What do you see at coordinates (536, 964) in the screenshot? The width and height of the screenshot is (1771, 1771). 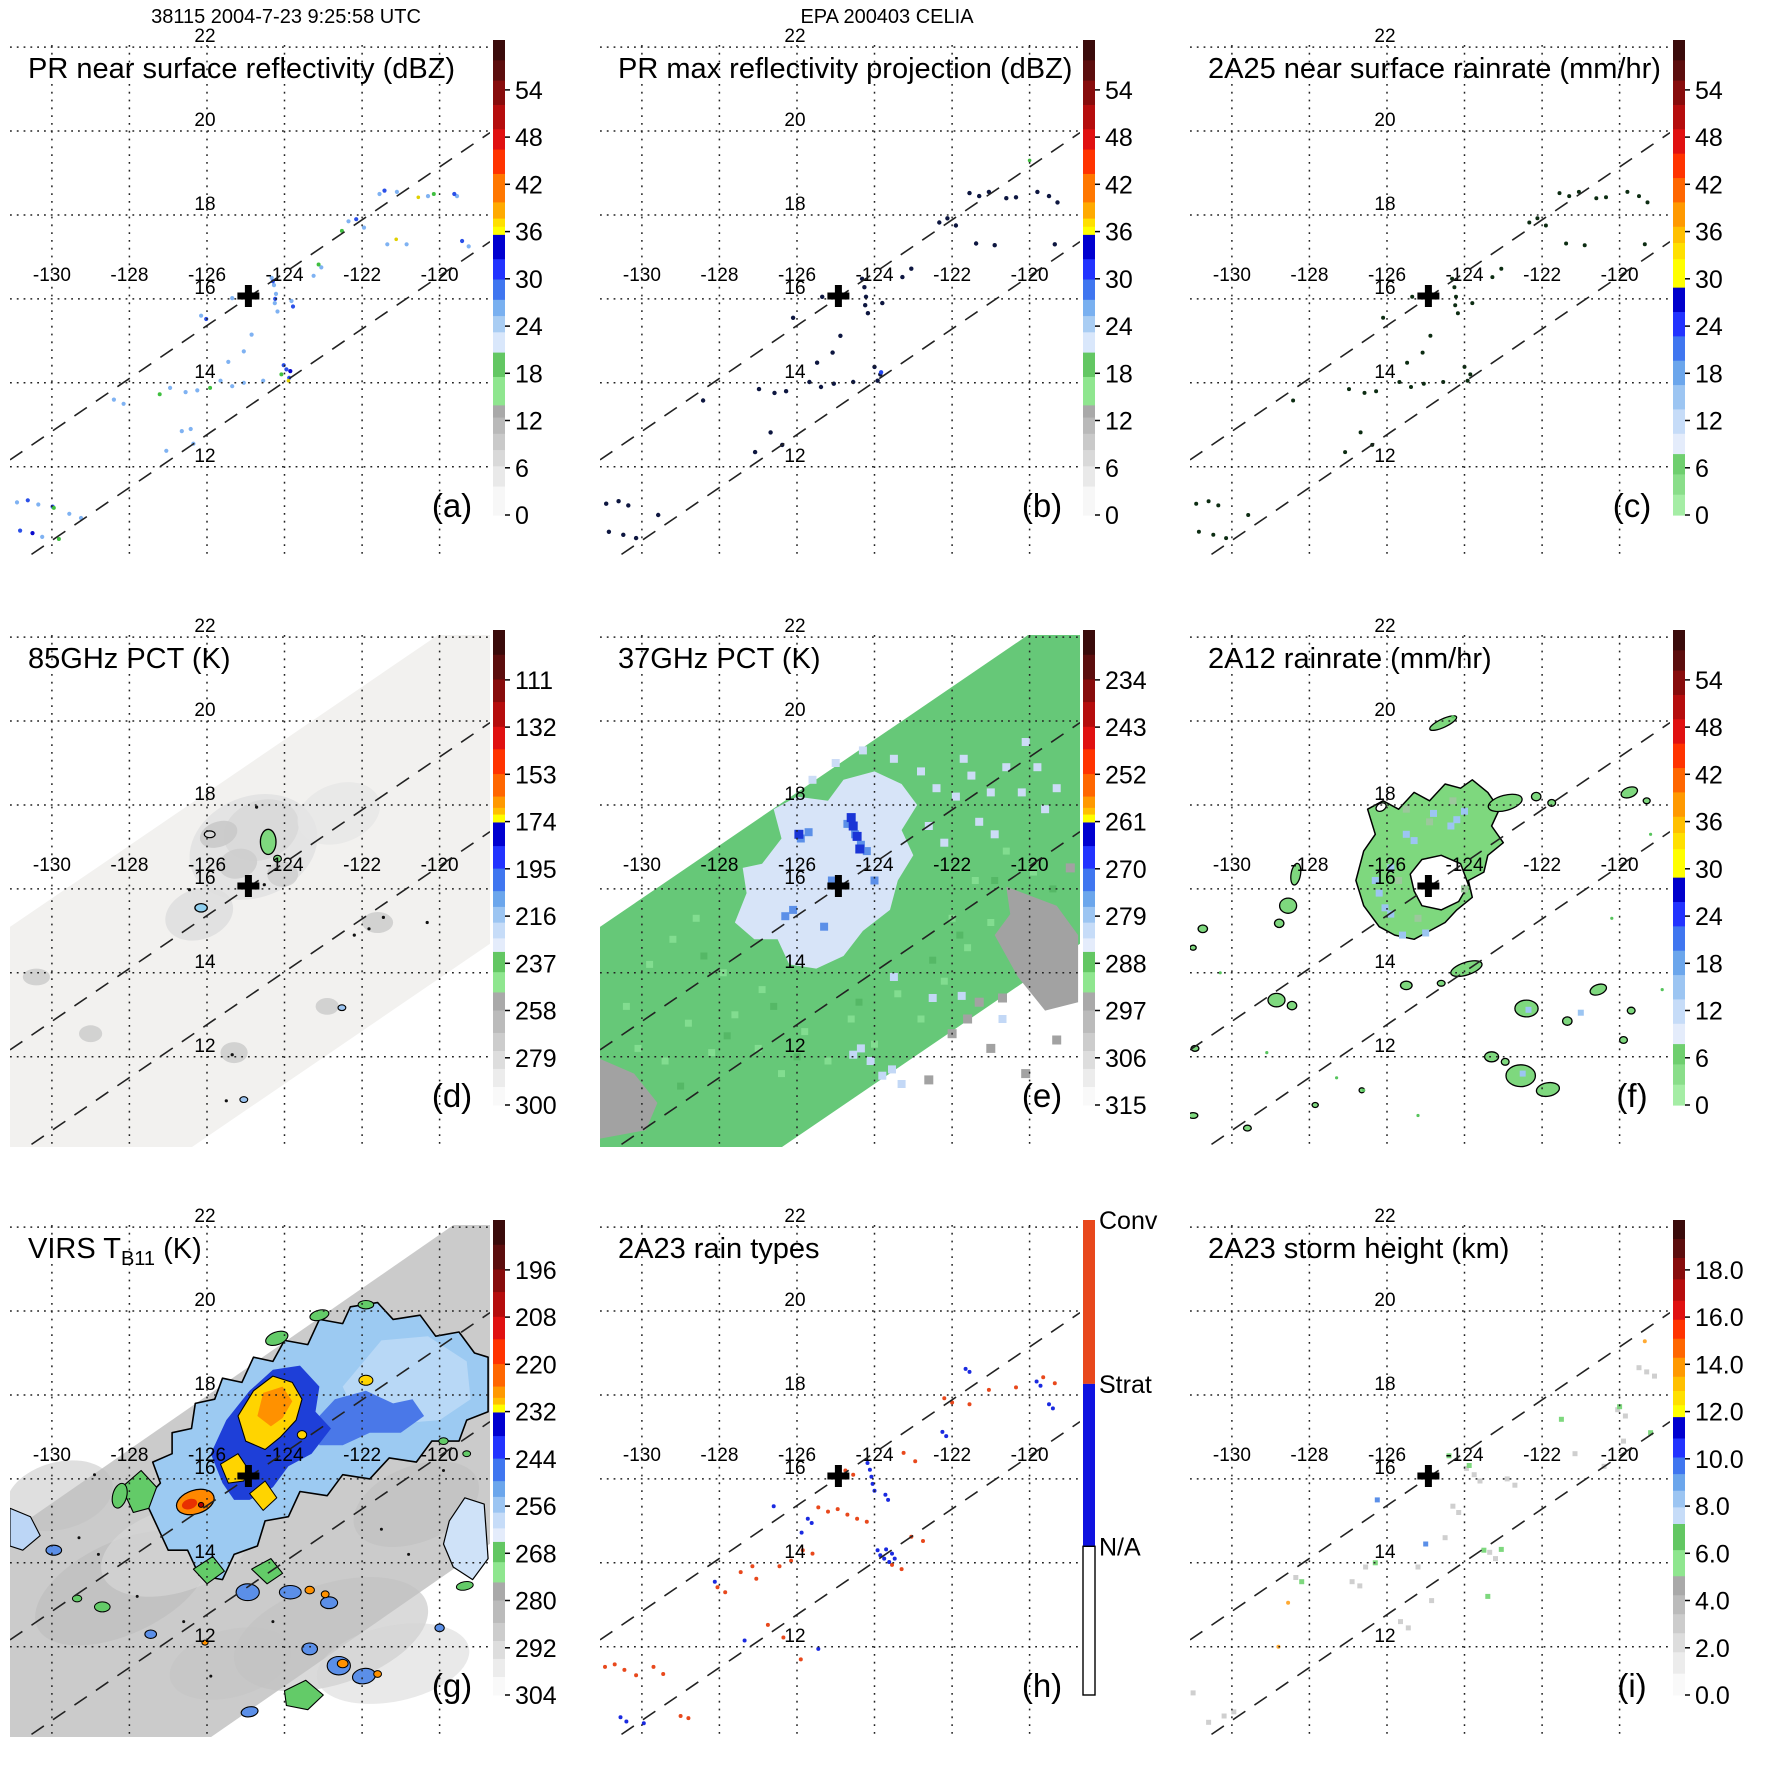 I see `colorbar-tick-label: 237` at bounding box center [536, 964].